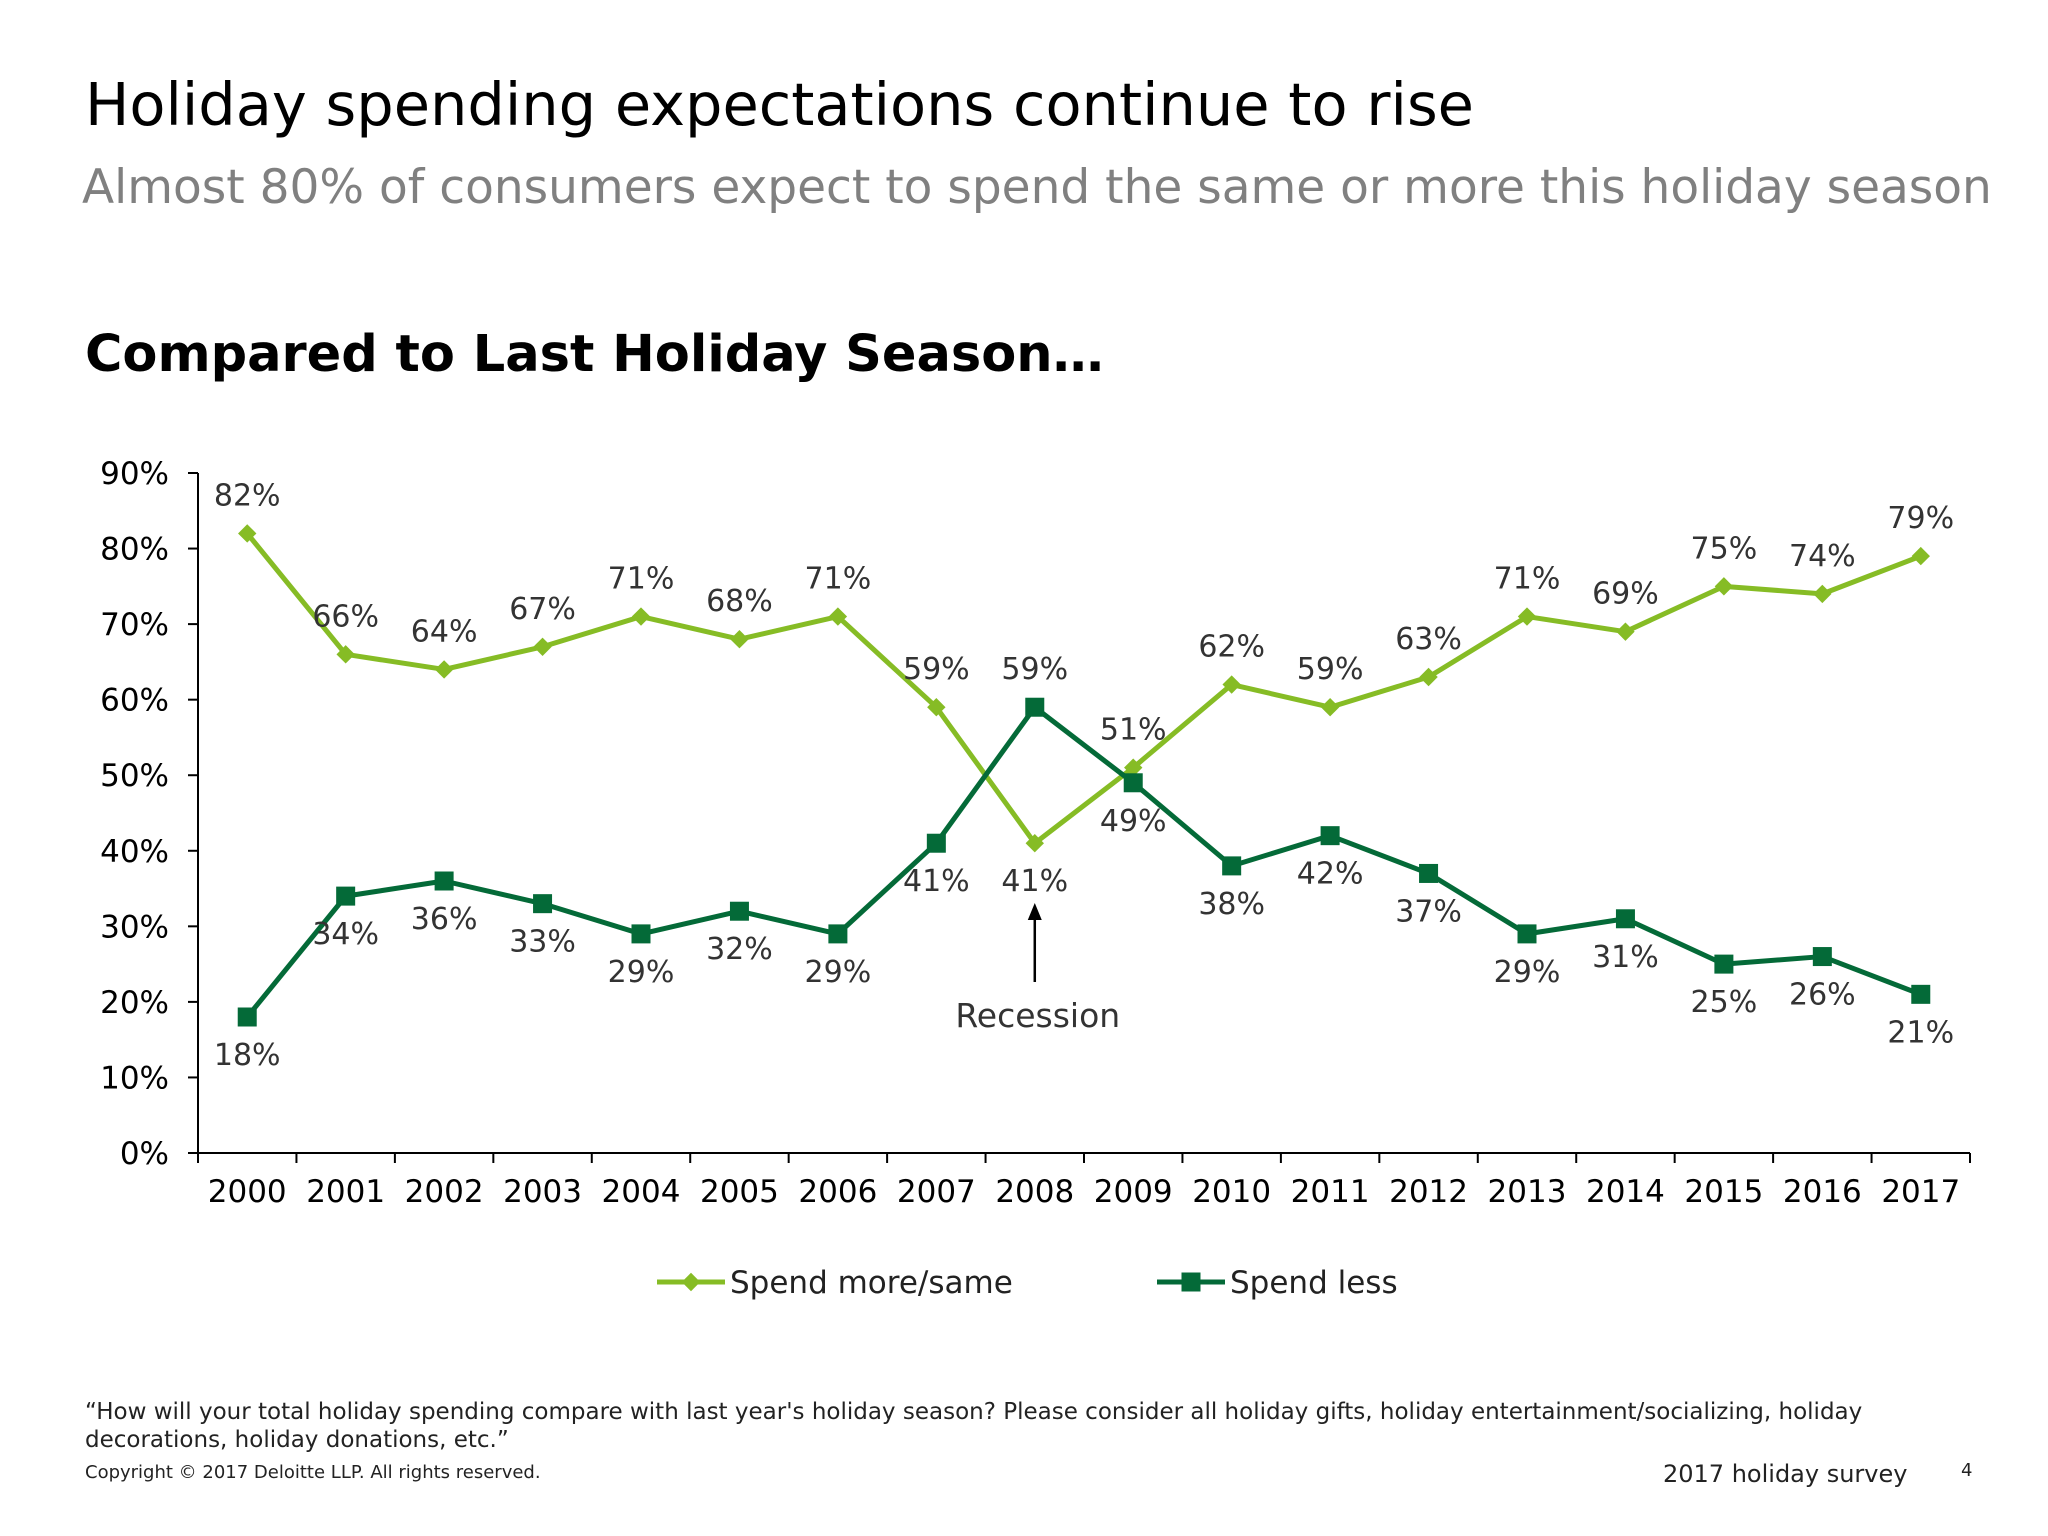 This screenshot has height=1536, width=2048. What do you see at coordinates (1625, 594) in the screenshot?
I see `data-label: 69%` at bounding box center [1625, 594].